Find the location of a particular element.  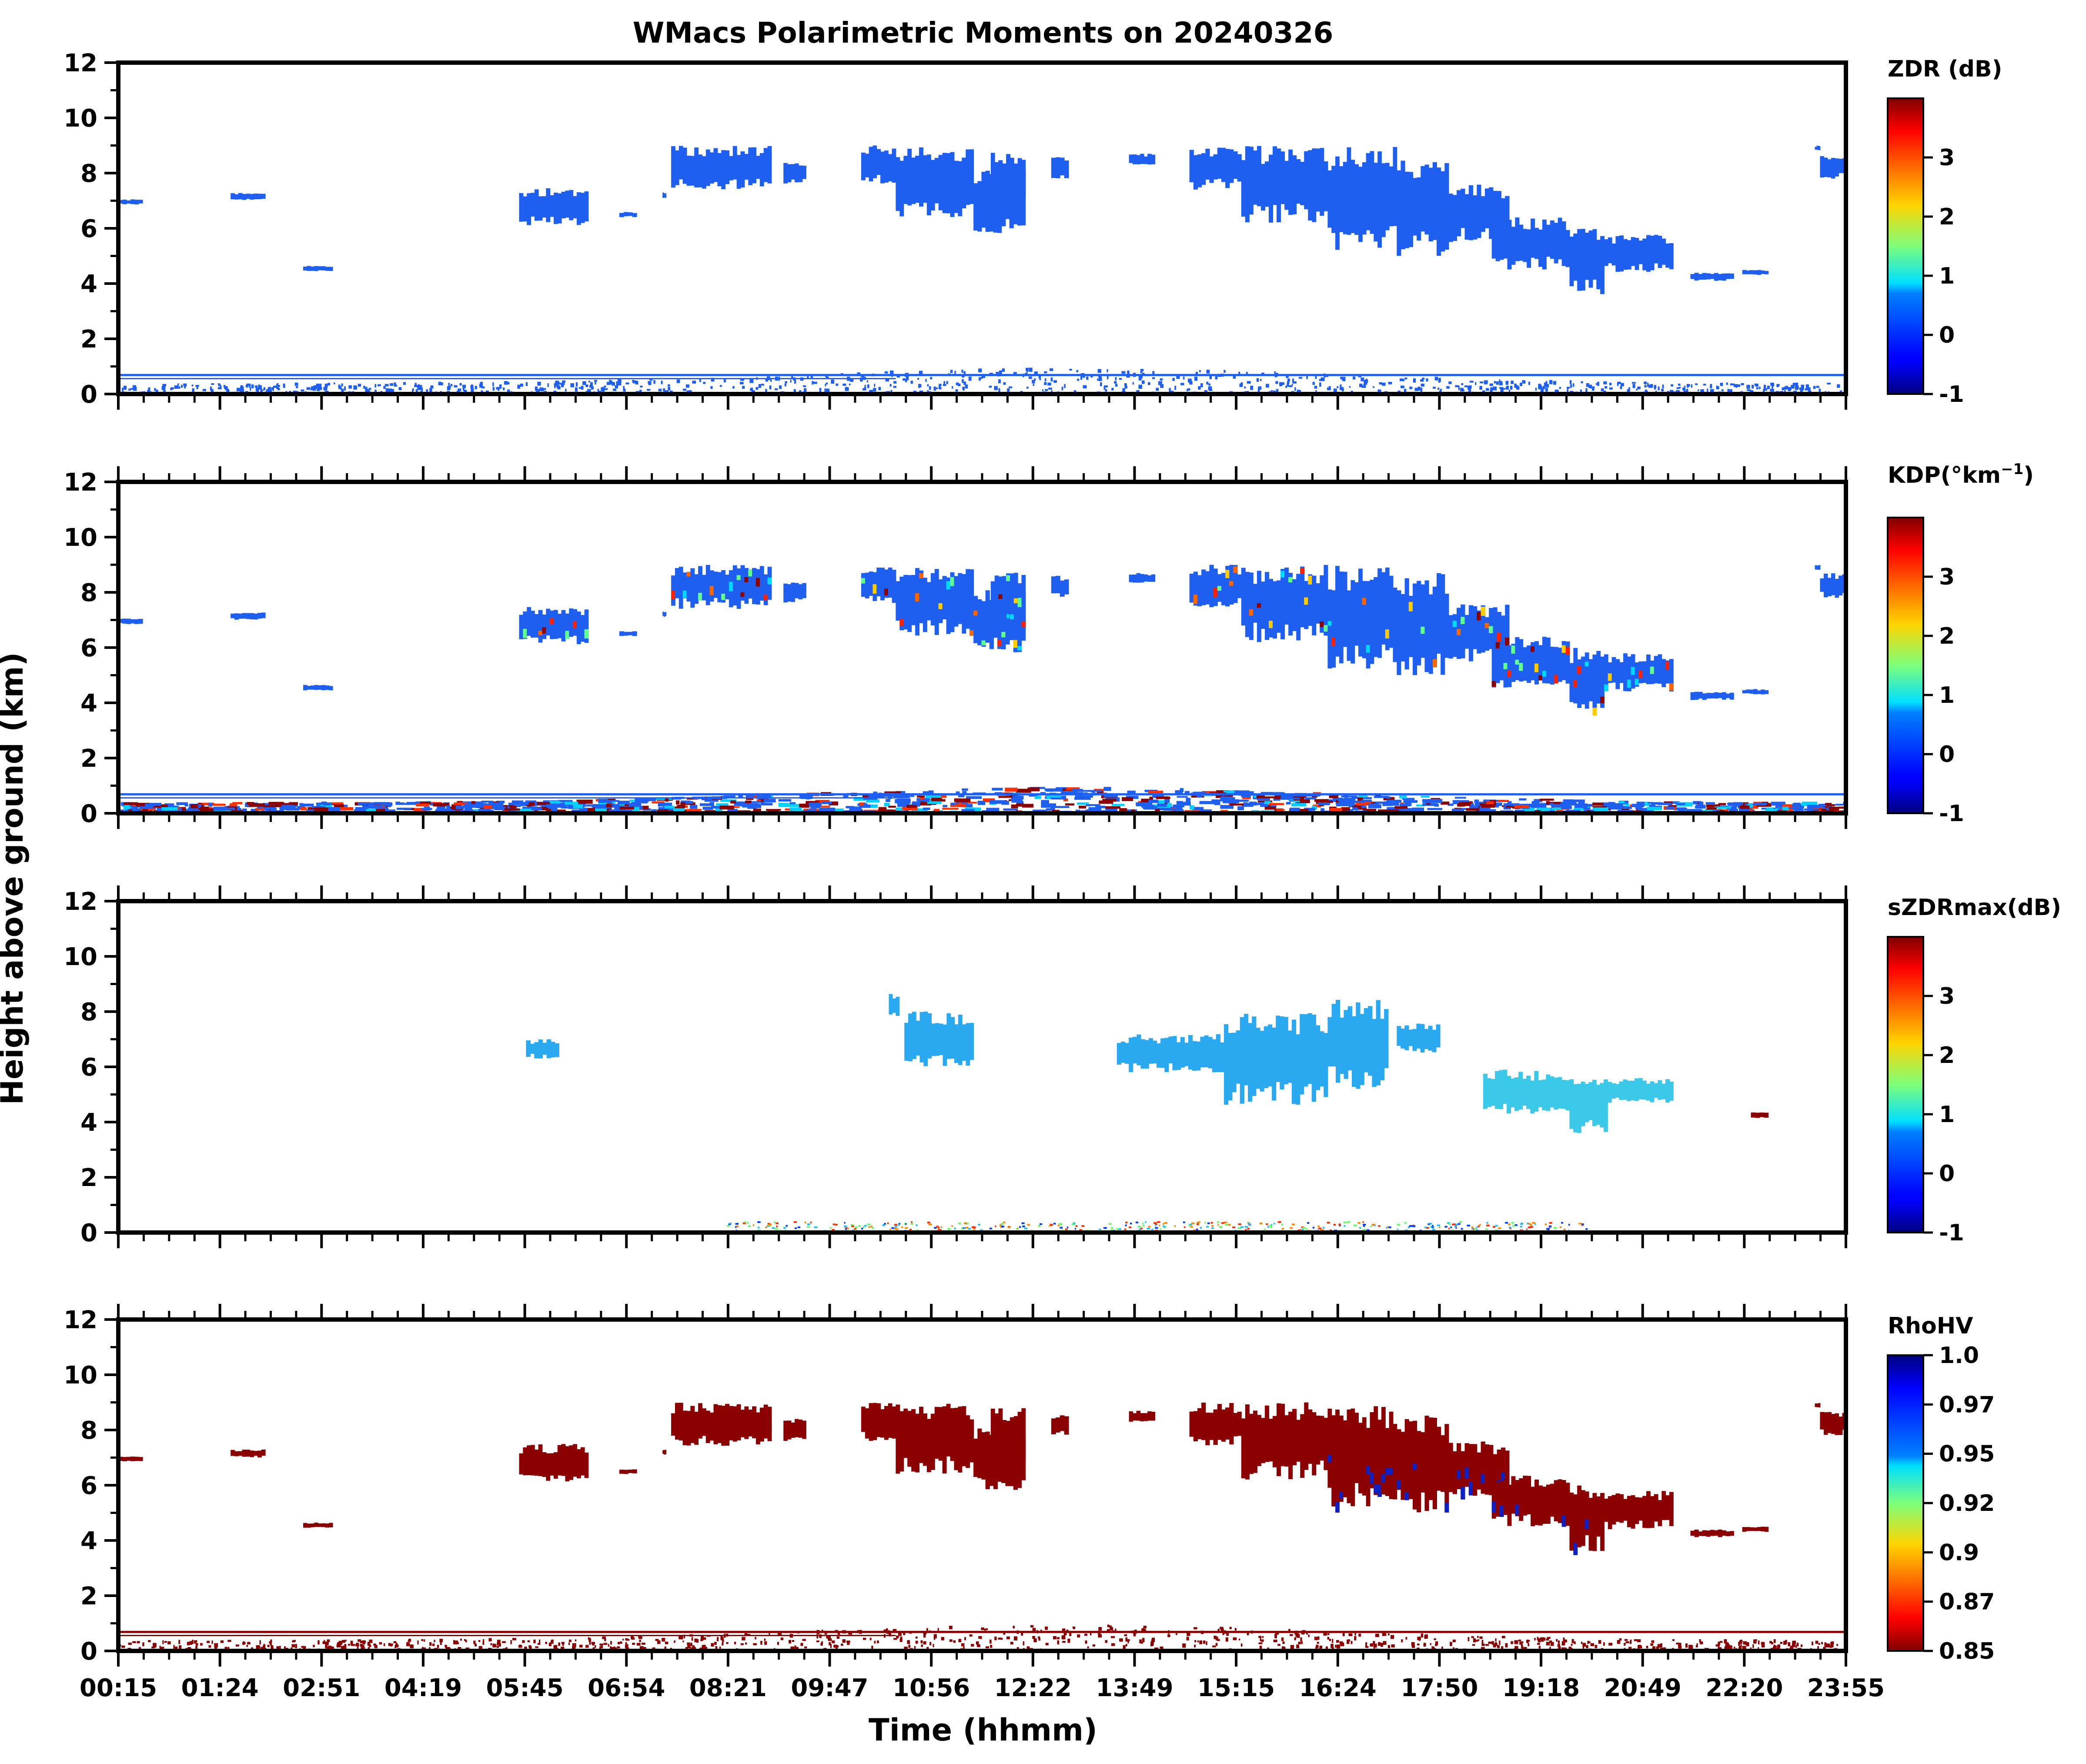

colorbar-tick-label: 3 is located at coordinates (1947, 996).